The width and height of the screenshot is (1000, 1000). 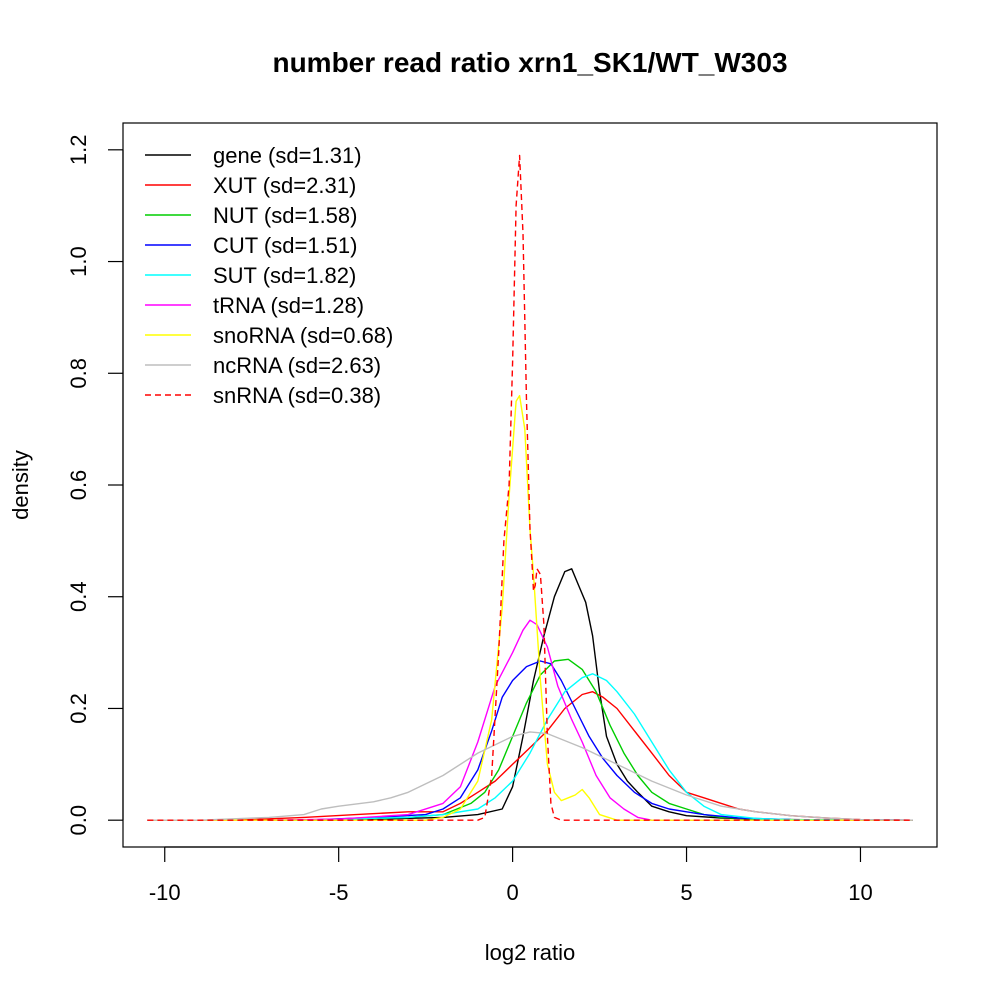 What do you see at coordinates (297, 395) in the screenshot?
I see `legend-label: snRNA (sd=0.38)` at bounding box center [297, 395].